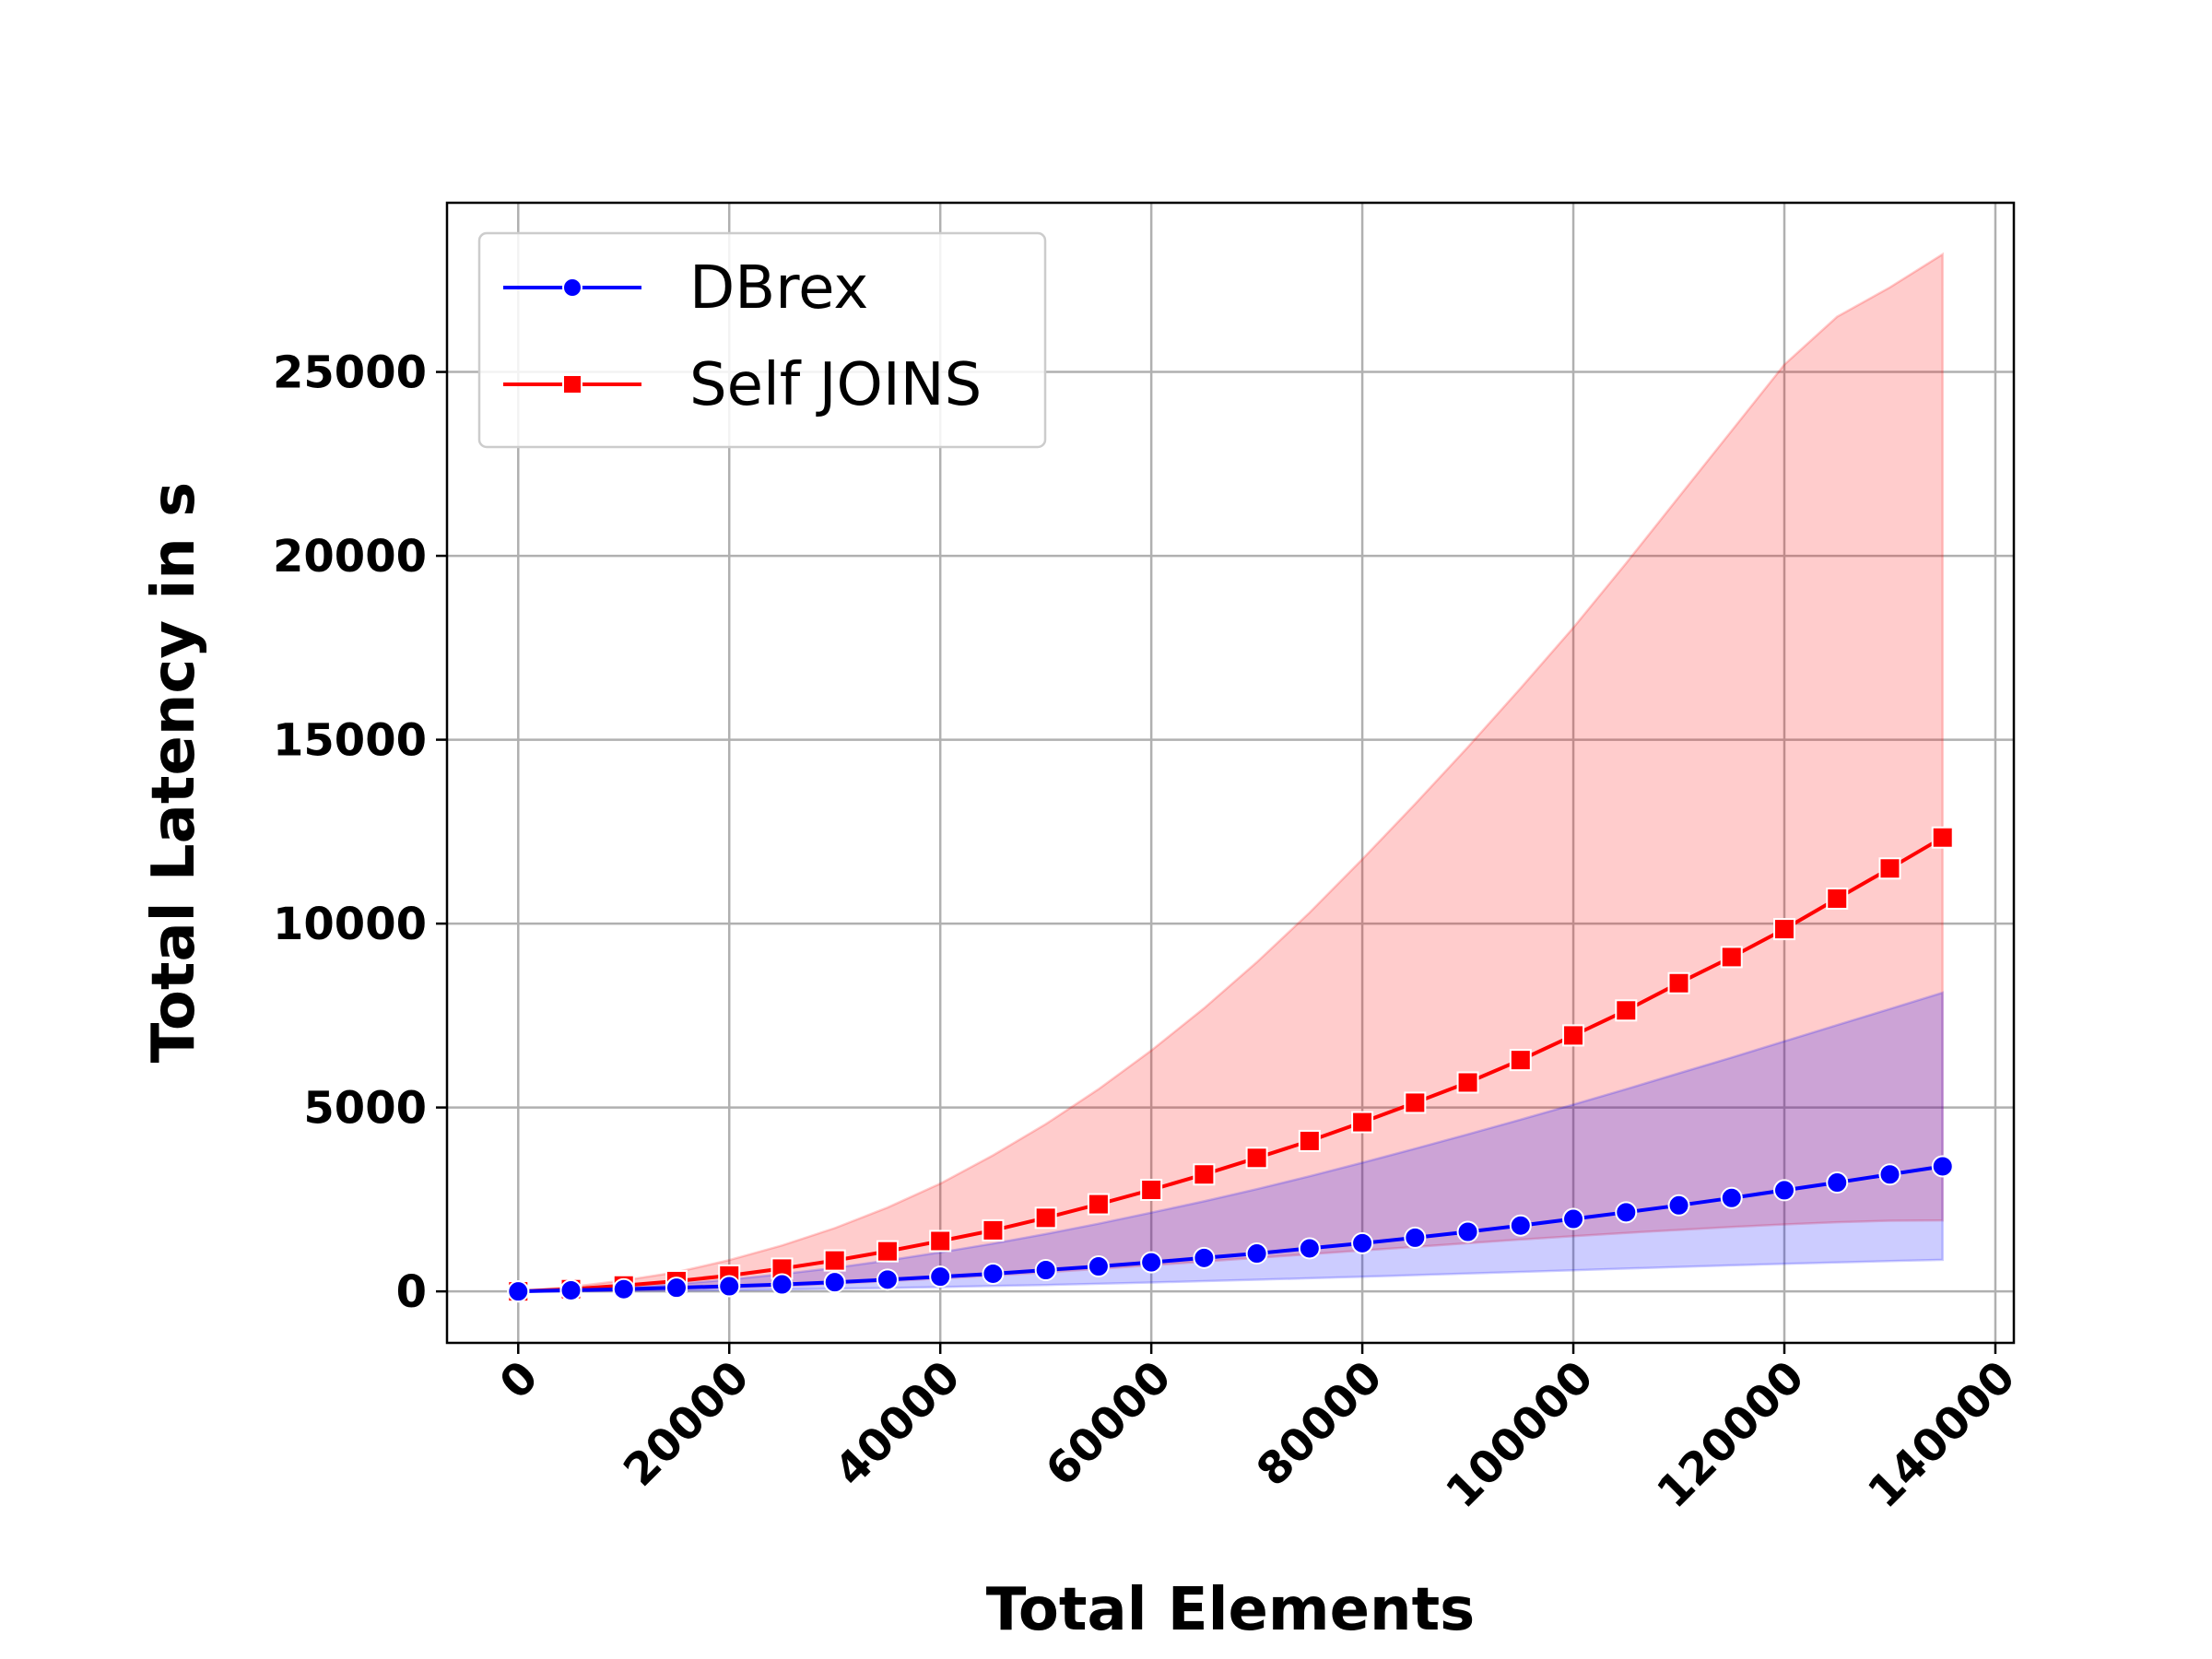 The height and width of the screenshot is (1659, 2212). Describe the element at coordinates (350, 741) in the screenshot. I see `y-tick-label: 15000` at that location.